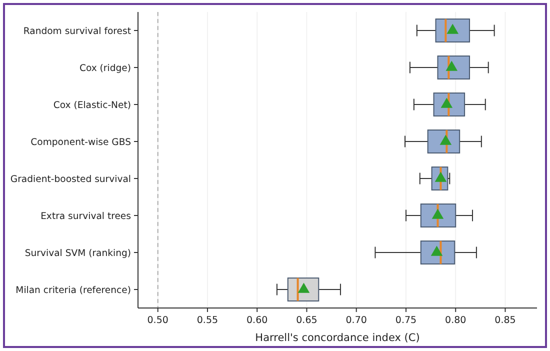 The width and height of the screenshot is (550, 351). Describe the element at coordinates (70, 179) in the screenshot. I see `y-tick-label: Gradient-boosted survival` at that location.